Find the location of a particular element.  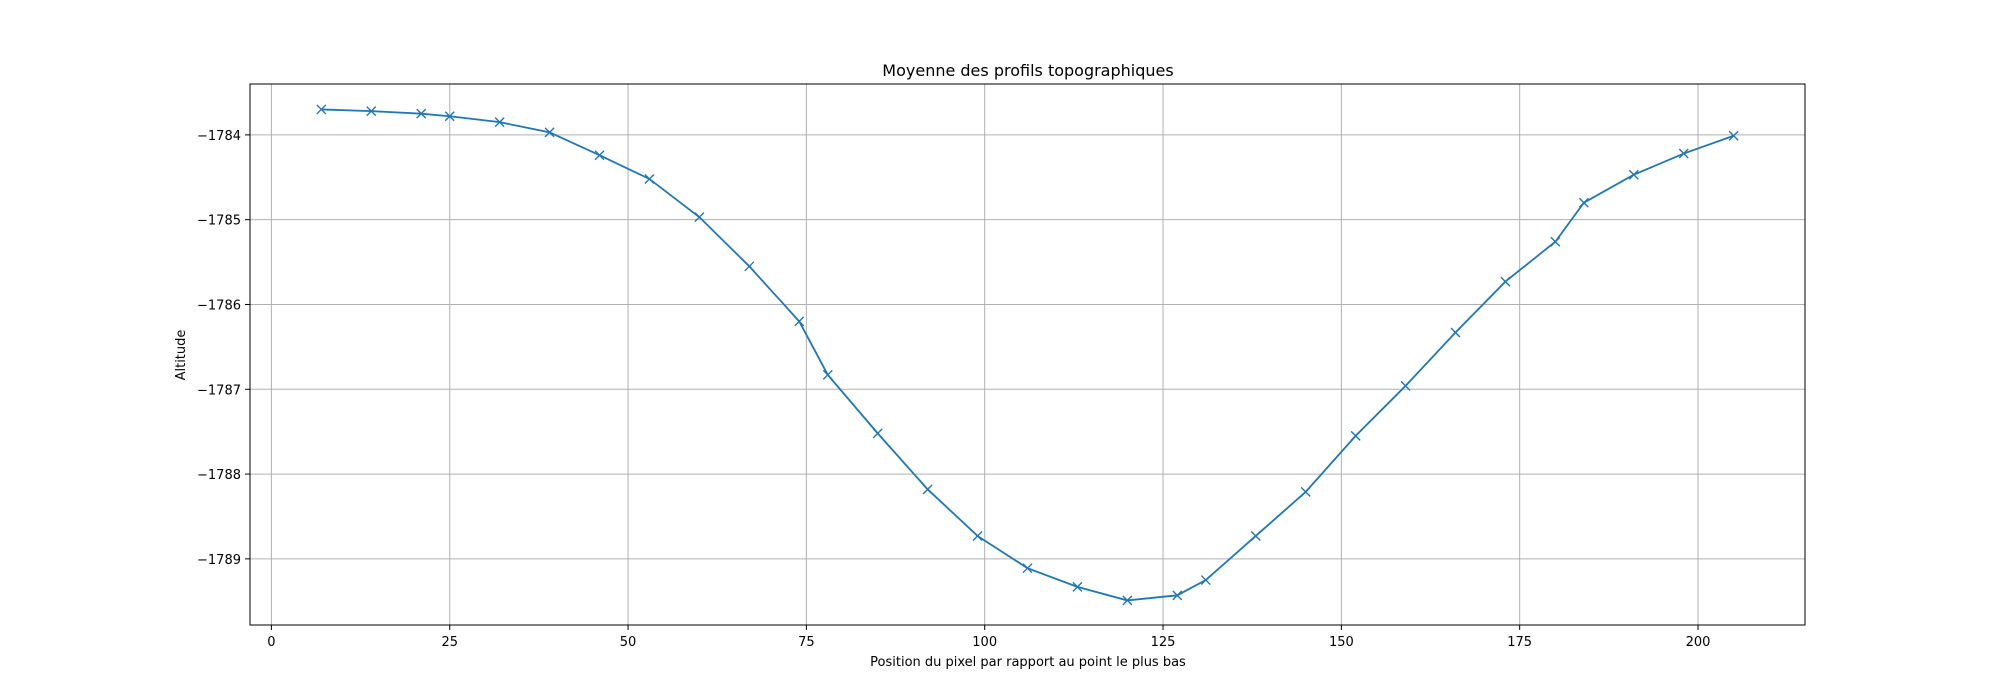

x-tick-label: 50 is located at coordinates (628, 642).